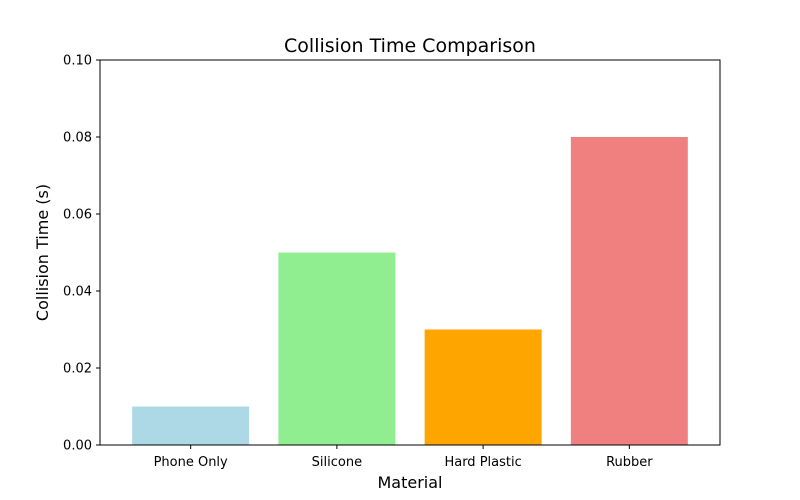 Image resolution: width=800 pixels, height=500 pixels. What do you see at coordinates (191, 462) in the screenshot?
I see `x-tick-label: Phone Only` at bounding box center [191, 462].